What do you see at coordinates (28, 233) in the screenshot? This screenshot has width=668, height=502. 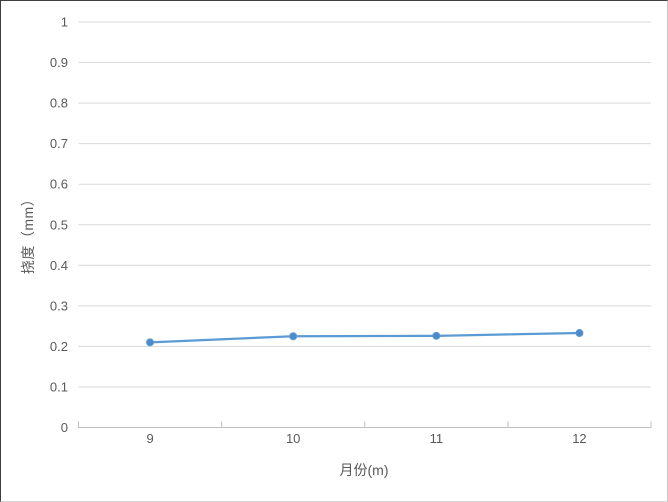 I see `y-axis-title: 挠度（mm）` at bounding box center [28, 233].